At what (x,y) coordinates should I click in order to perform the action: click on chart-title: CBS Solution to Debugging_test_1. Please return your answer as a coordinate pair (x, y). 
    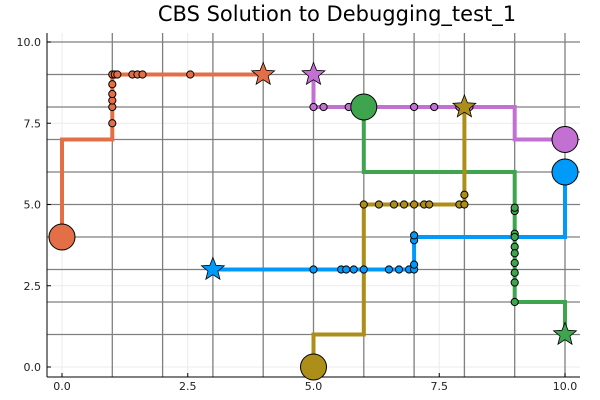
    Looking at the image, I should click on (337, 14).